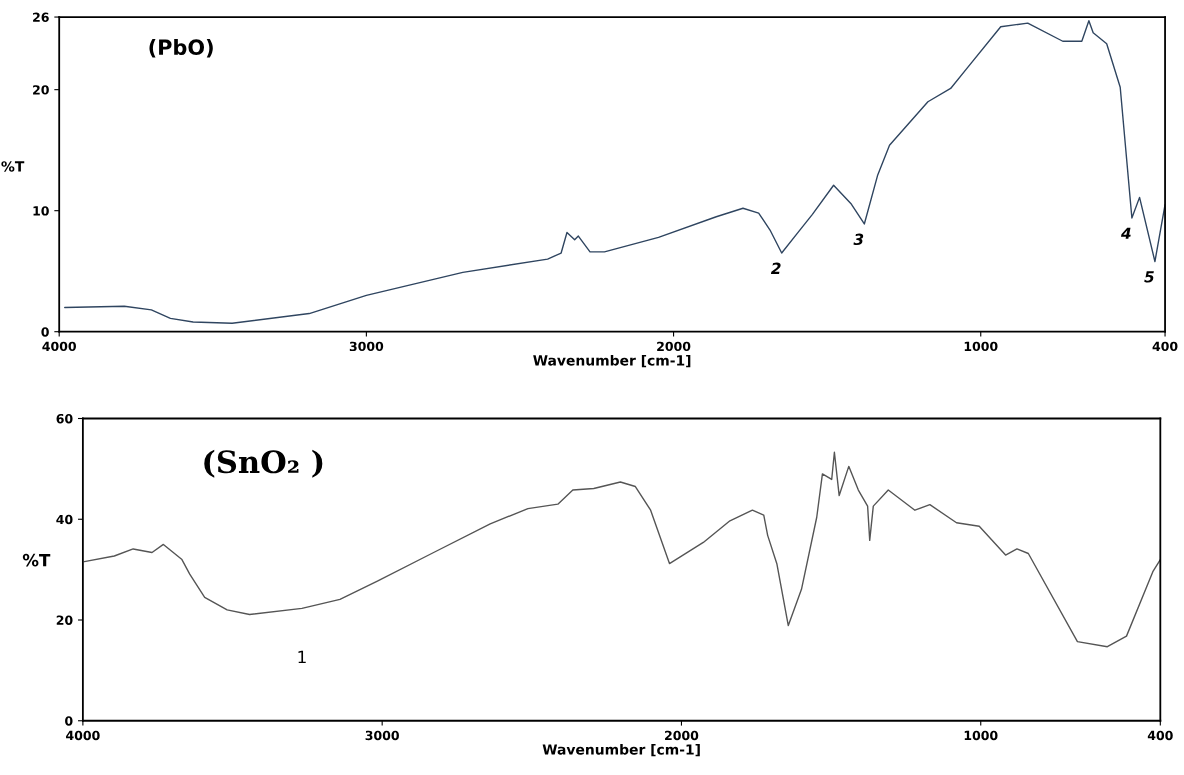  What do you see at coordinates (263, 463) in the screenshot?
I see `annotation: (SnO₂ )` at bounding box center [263, 463].